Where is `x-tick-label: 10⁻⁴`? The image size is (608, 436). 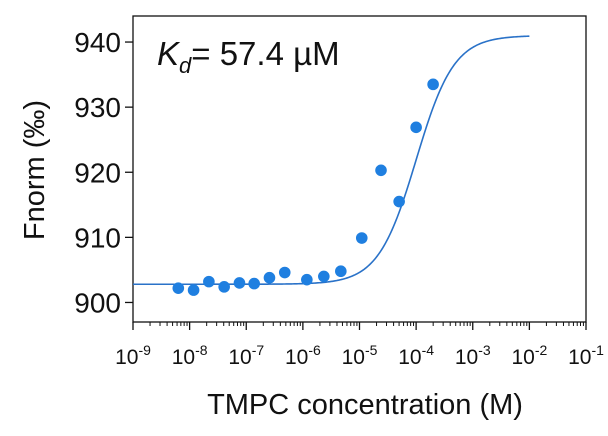 x-tick-label: 10⁻⁴ is located at coordinates (416, 355).